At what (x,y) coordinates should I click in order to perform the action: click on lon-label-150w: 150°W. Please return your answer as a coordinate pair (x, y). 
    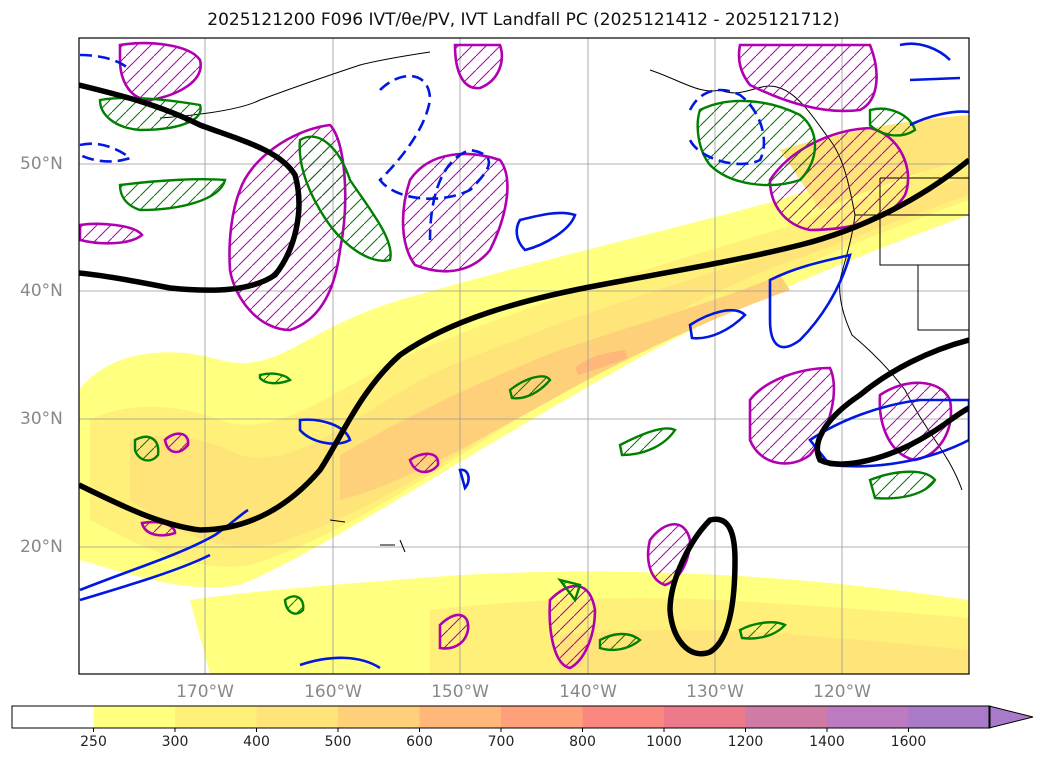
    Looking at the image, I should click on (460, 692).